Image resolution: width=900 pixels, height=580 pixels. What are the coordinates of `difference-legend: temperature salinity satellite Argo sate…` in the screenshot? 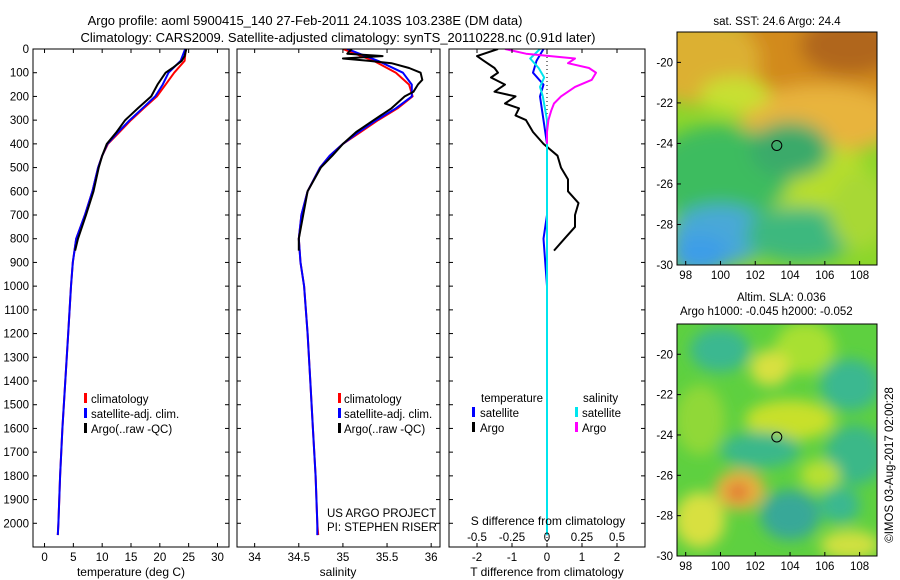 It's located at (546, 414).